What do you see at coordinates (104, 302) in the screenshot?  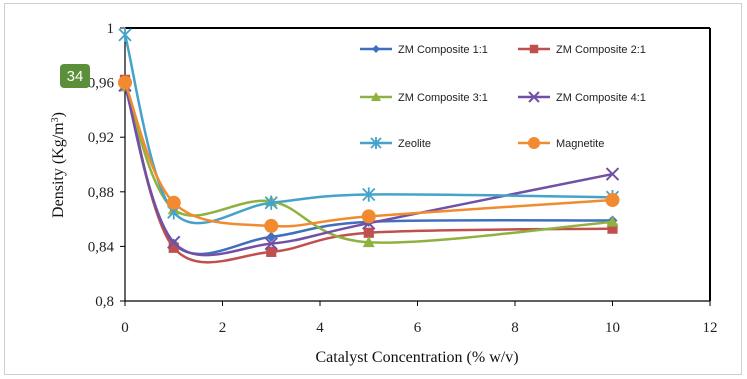 I see `y-tick-label: 0,8` at bounding box center [104, 302].